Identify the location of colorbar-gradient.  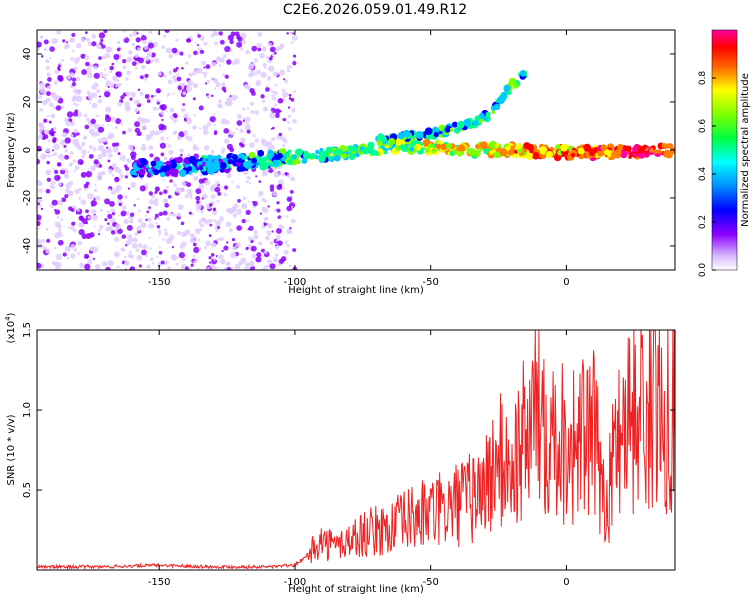
(724, 150).